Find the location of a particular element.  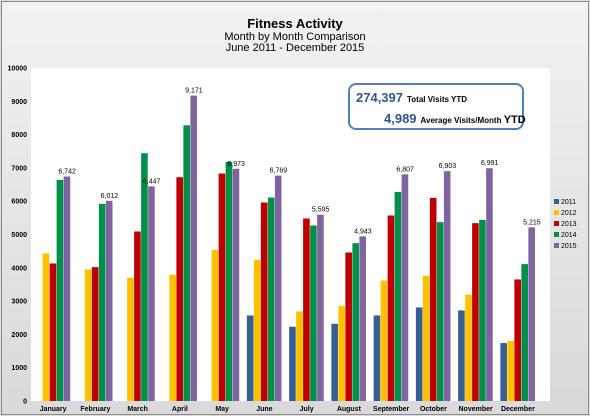

bar-2013-january is located at coordinates (53, 332).